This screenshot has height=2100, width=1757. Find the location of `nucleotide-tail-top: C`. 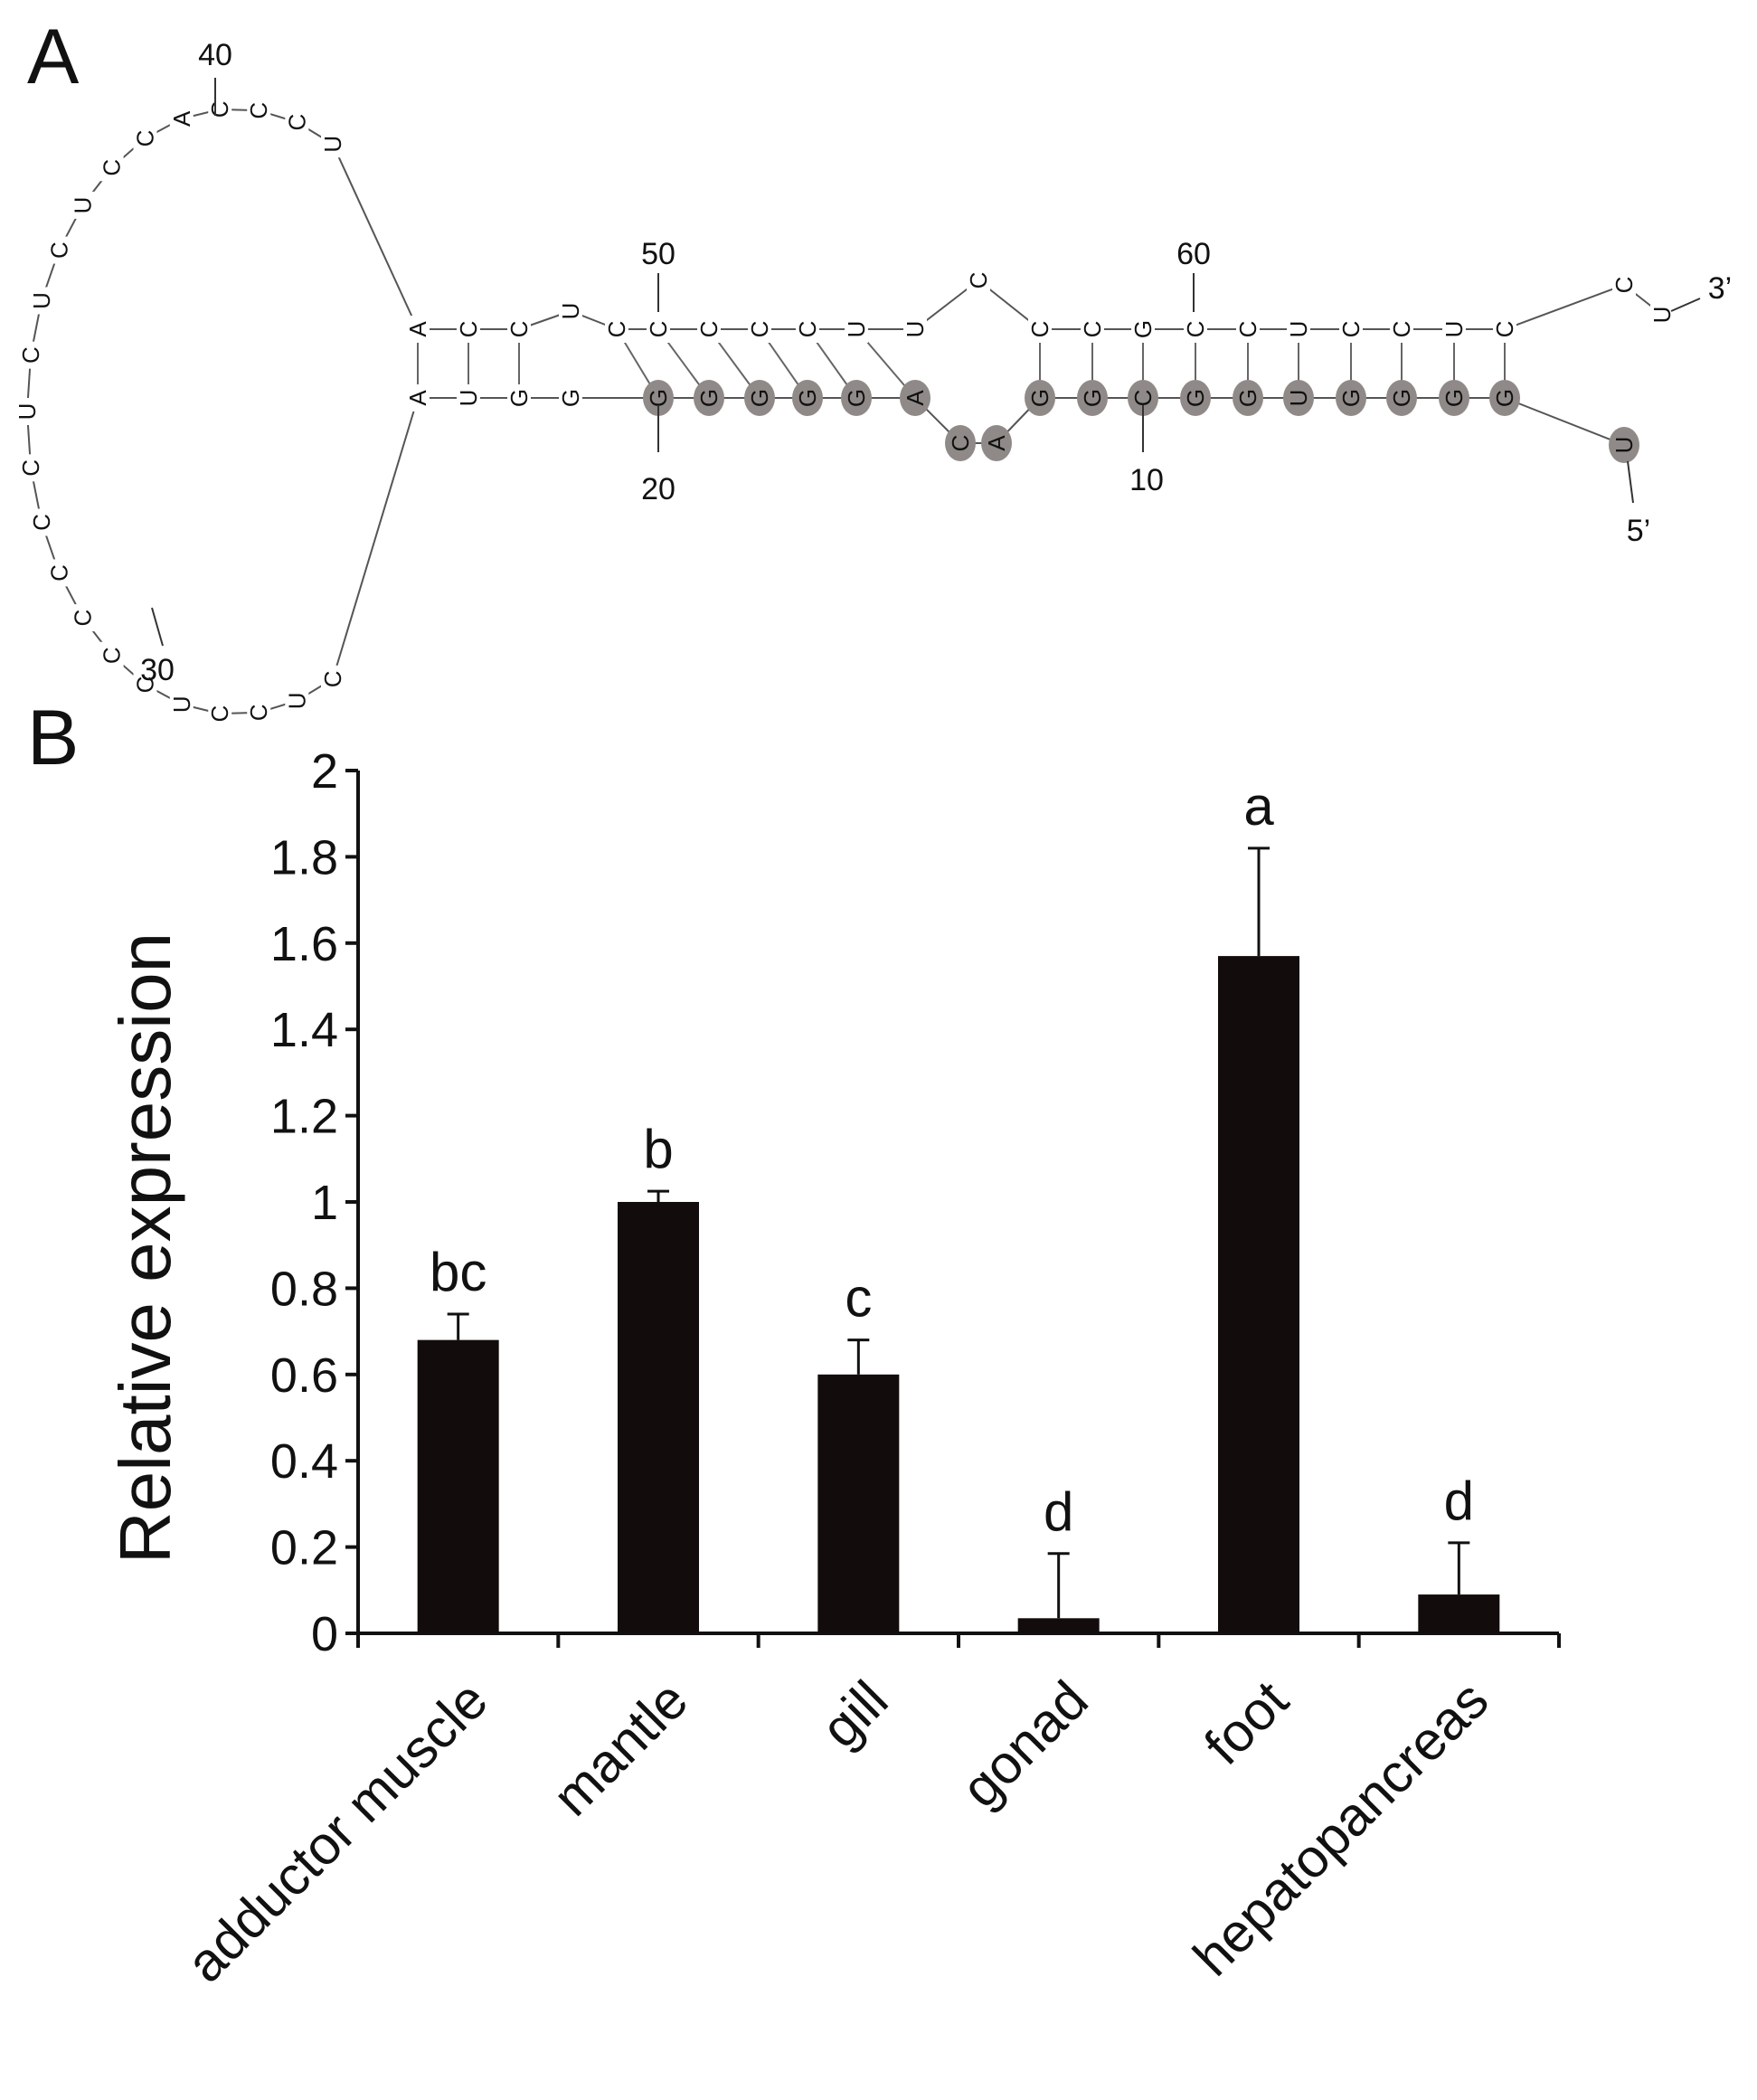

nucleotide-tail-top: C is located at coordinates (1624, 284).